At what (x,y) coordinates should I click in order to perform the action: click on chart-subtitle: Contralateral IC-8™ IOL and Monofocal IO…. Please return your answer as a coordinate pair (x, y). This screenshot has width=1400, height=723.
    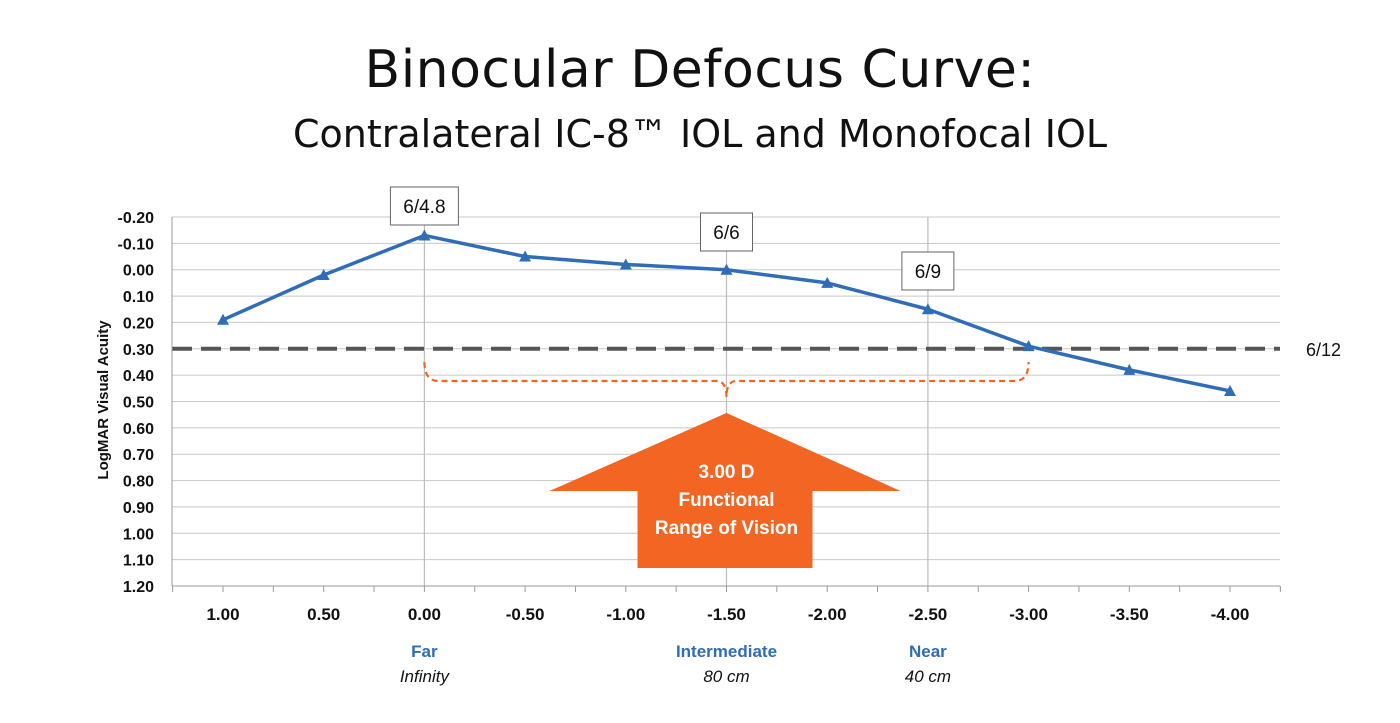
    Looking at the image, I should click on (700, 134).